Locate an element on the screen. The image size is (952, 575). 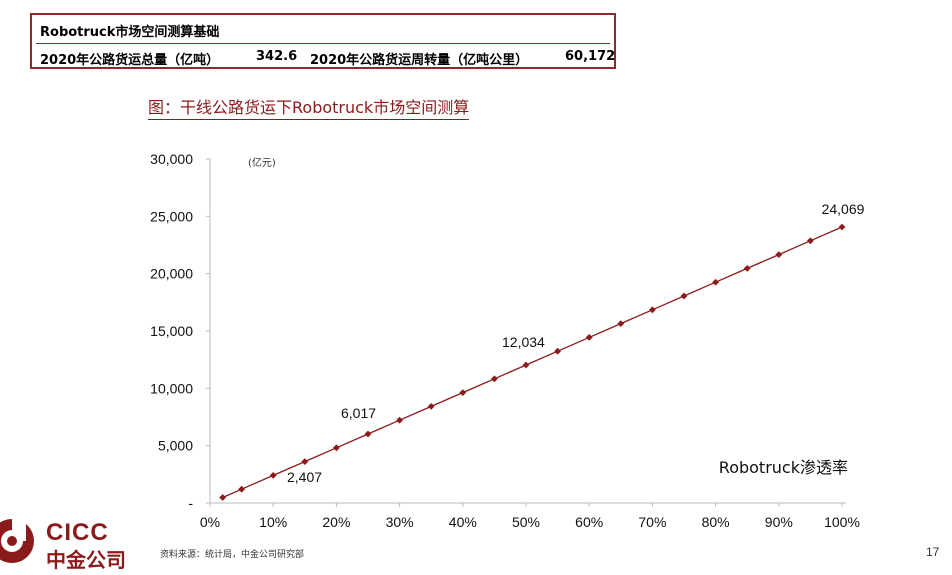
x-tick-label: 20% is located at coordinates (336, 522).